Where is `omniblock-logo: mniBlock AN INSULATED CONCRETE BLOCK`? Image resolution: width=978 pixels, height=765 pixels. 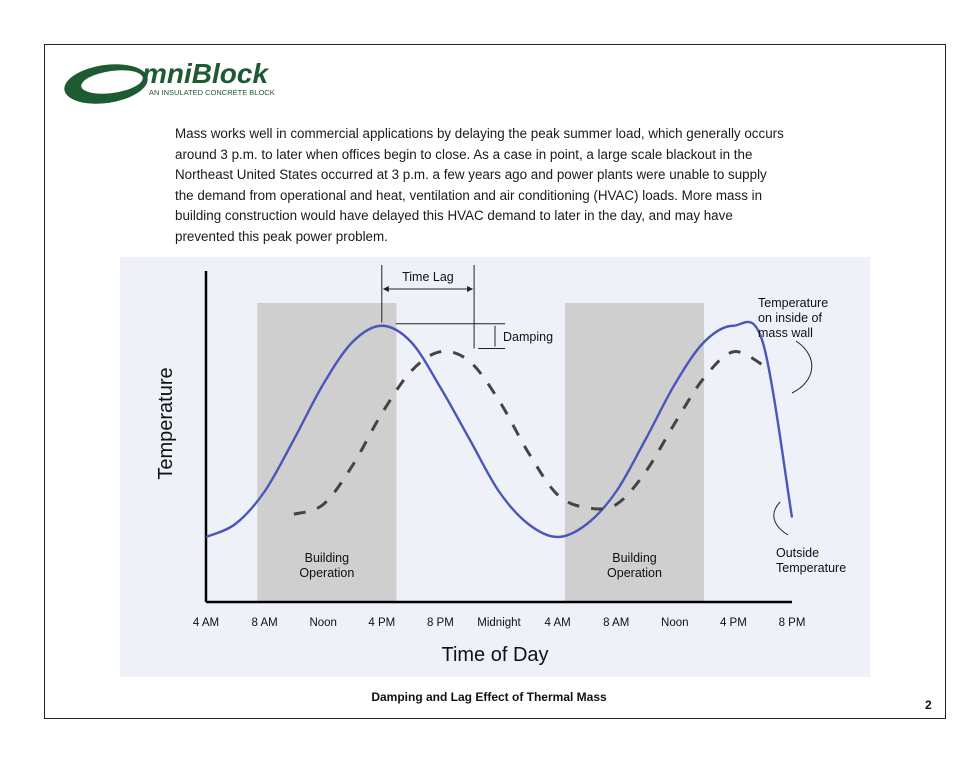
omniblock-logo: mniBlock AN INSULATED CONCRETE BLOCK is located at coordinates (169, 81).